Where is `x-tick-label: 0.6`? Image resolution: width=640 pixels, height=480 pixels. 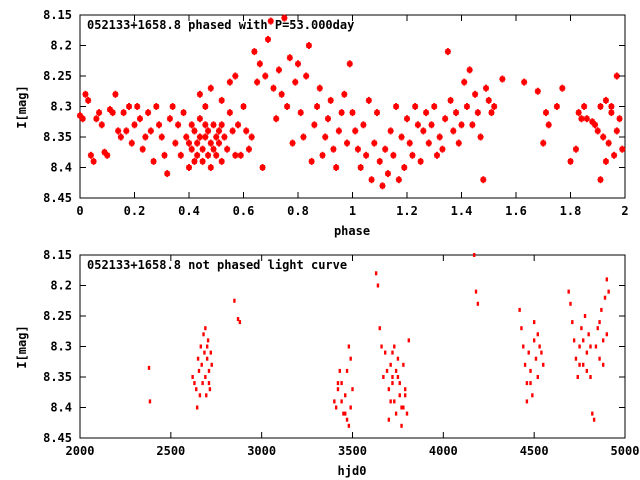
x-tick-label: 0.6 is located at coordinates (244, 211).